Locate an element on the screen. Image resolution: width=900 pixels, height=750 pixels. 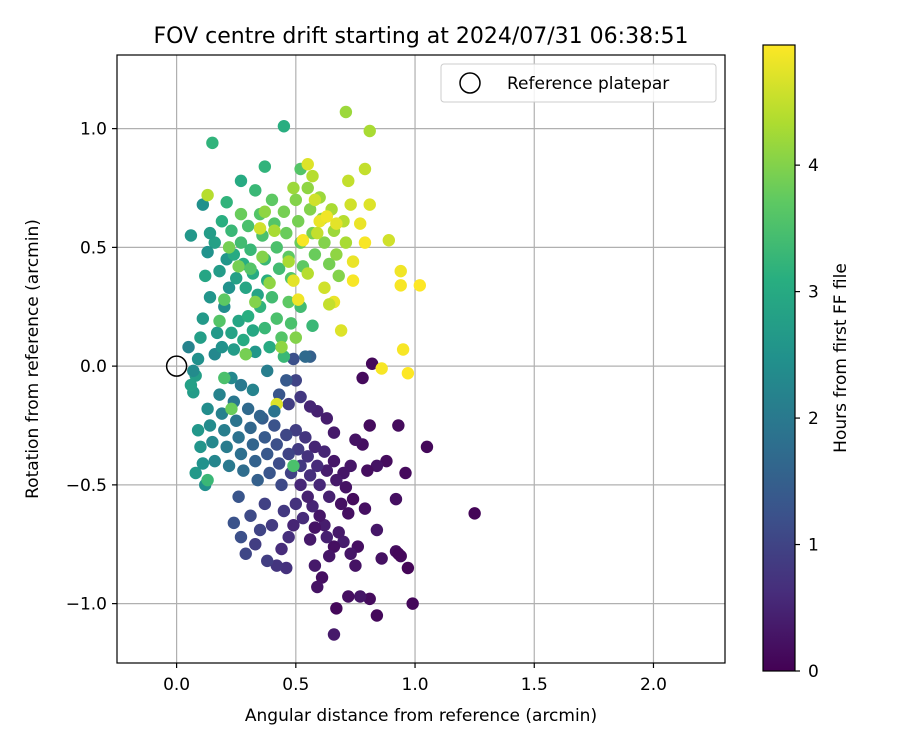
x-tick-label: 1.5 is located at coordinates (534, 685).